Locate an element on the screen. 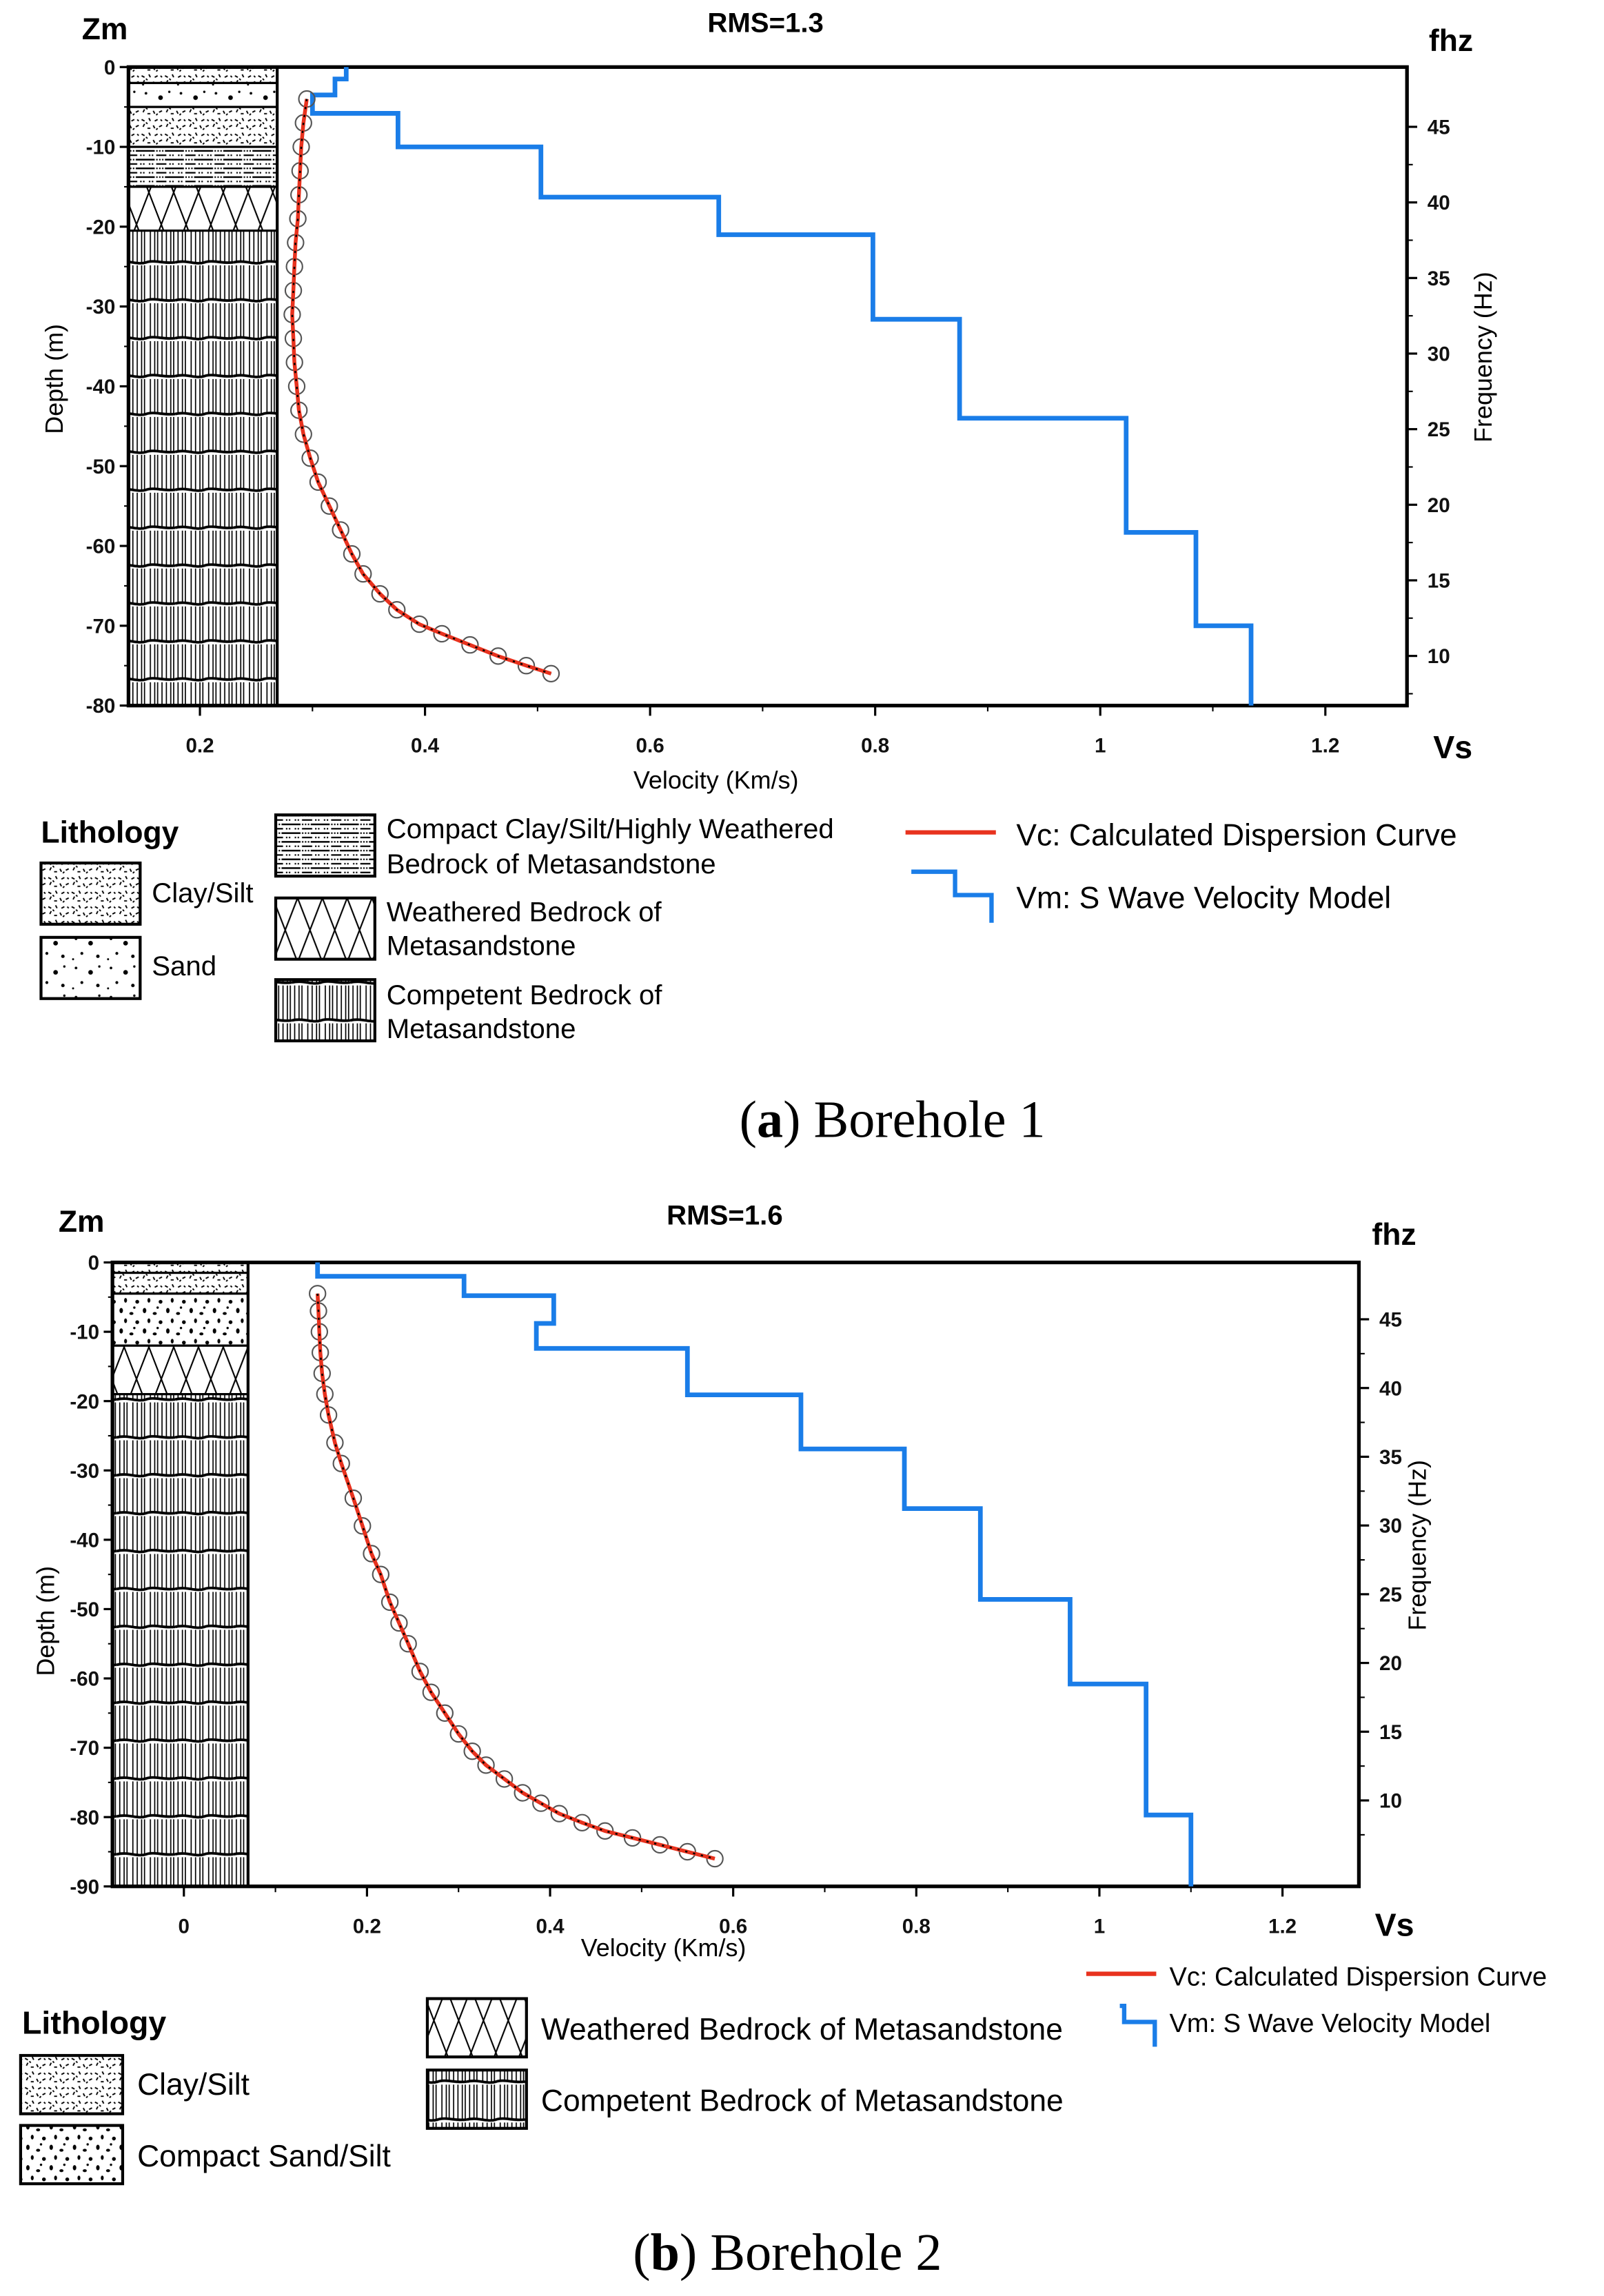 Image resolution: width=1604 pixels, height=2296 pixels. vm-velocity-model-line is located at coordinates (754, 1575).